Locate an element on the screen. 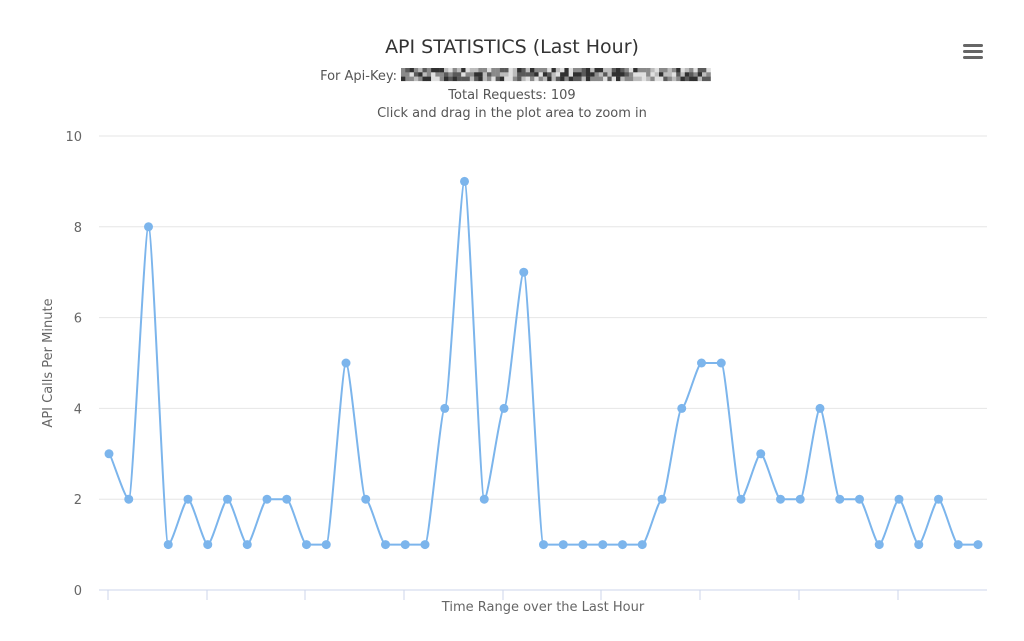 The width and height of the screenshot is (1024, 641). chart-menu-button is located at coordinates (973, 52).